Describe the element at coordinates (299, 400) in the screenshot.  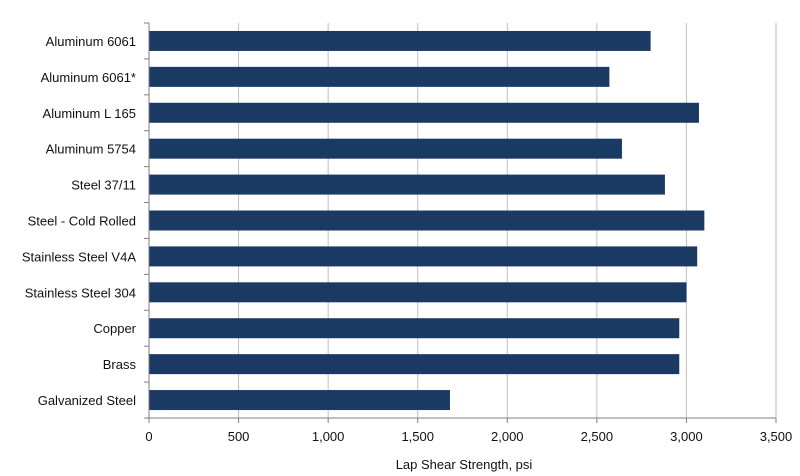
I see `bar-galvanized-steel` at that location.